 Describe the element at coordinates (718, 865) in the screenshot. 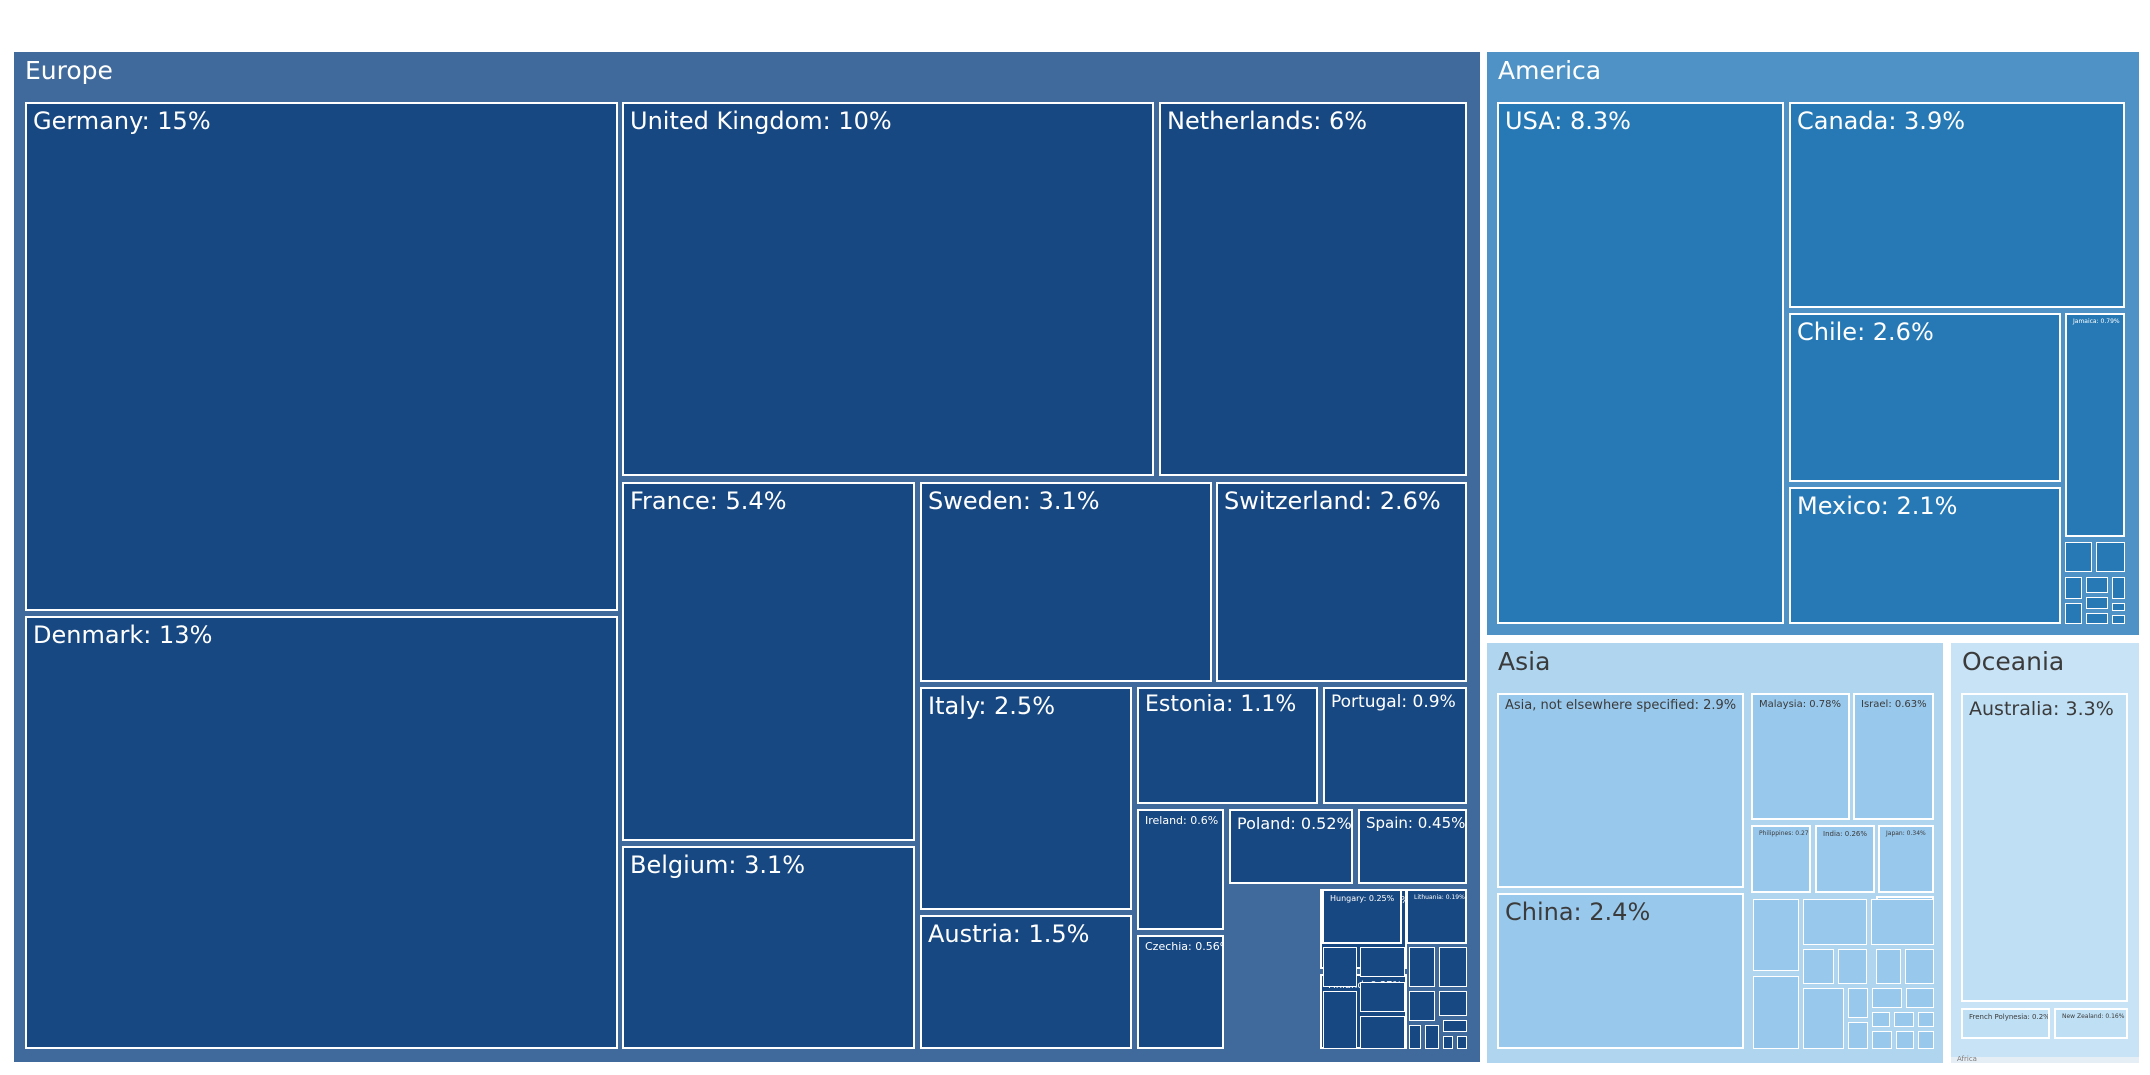

I see `tile-label: Belgium: 3.1%` at that location.